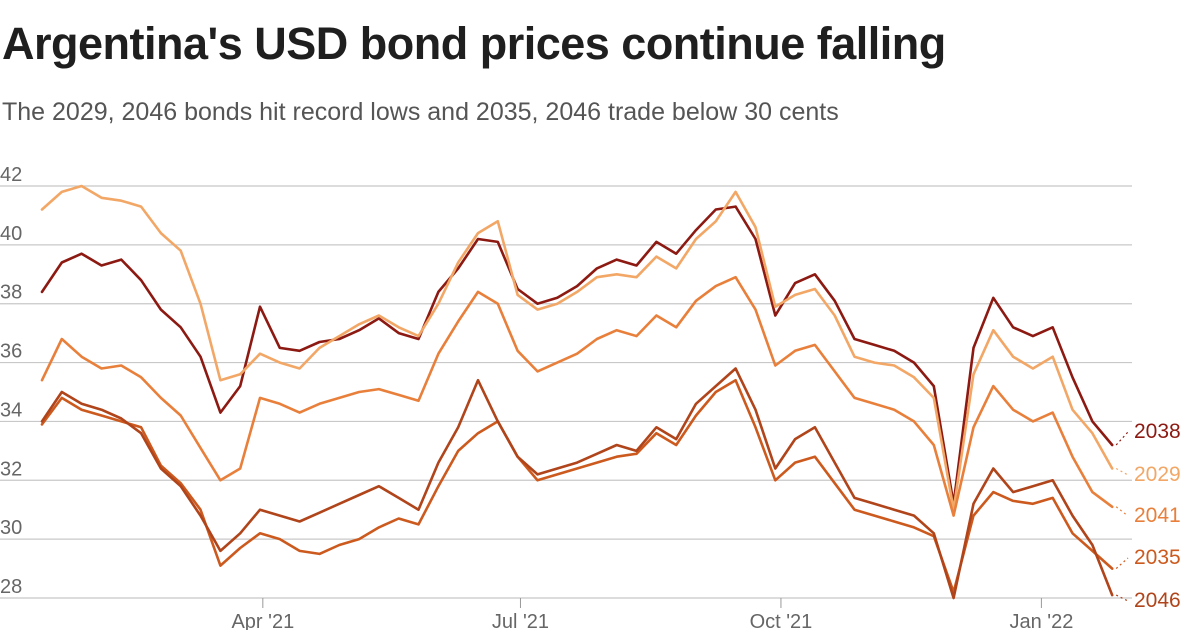 The height and width of the screenshot is (630, 1200). Describe the element at coordinates (11, 293) in the screenshot. I see `y-tick-label: 38` at that location.